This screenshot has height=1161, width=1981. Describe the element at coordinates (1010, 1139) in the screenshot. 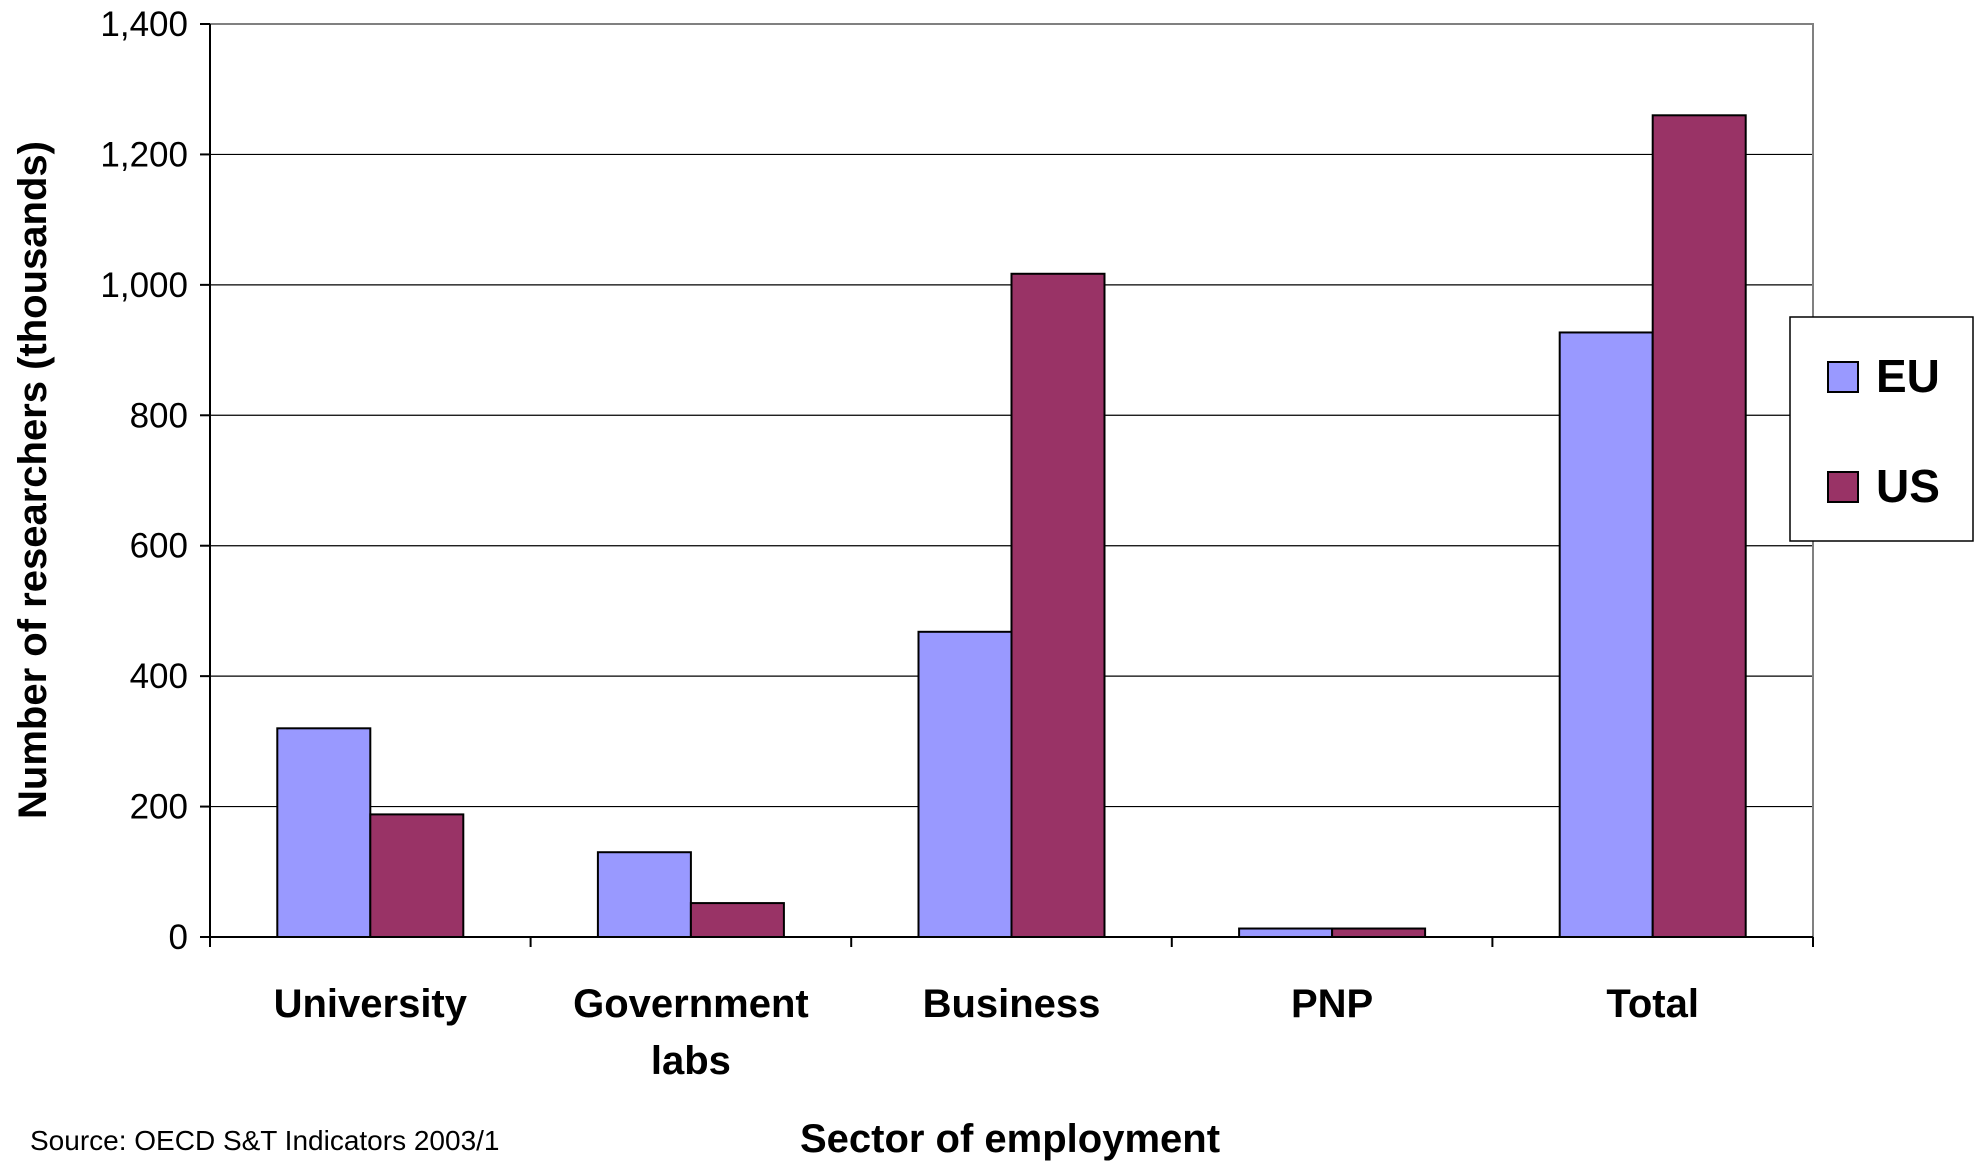

I see `x-axis-title: Sector of employment` at that location.